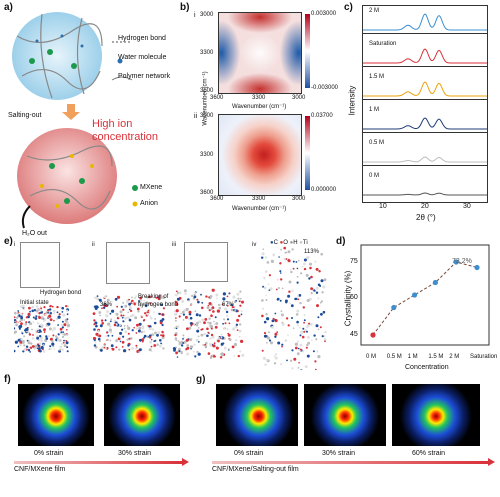 This screenshot has width=500, height=497. What do you see at coordinates (207, 15) in the screenshot?
I see `b-i-ytick-1: 3000` at bounding box center [207, 15].